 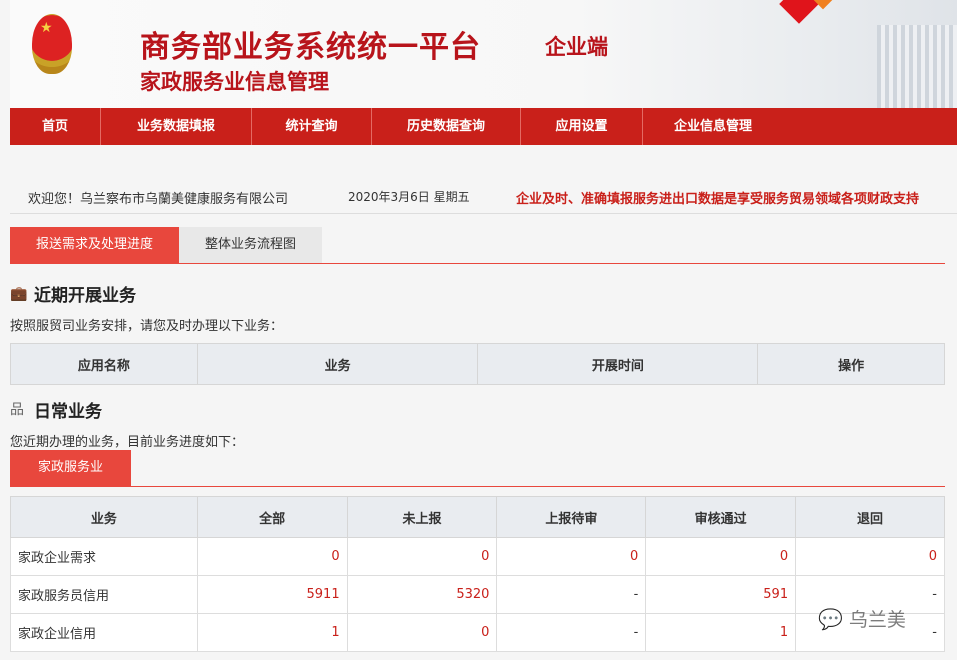 I want to click on table-row: 家政企业信用 1 0-1-, so click(x=477, y=632).